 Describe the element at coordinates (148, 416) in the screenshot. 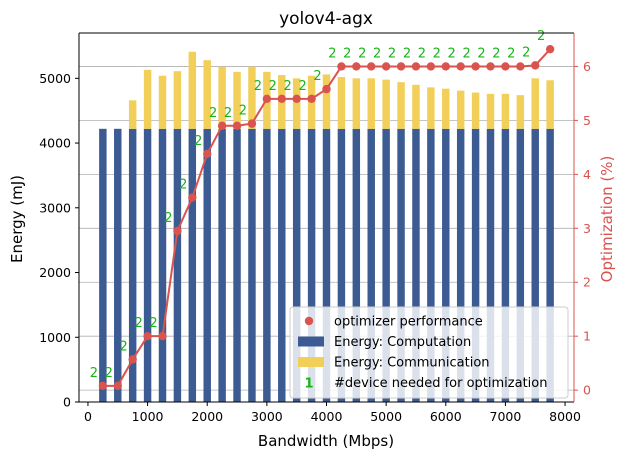

I see `x-tick-label: 1000` at that location.